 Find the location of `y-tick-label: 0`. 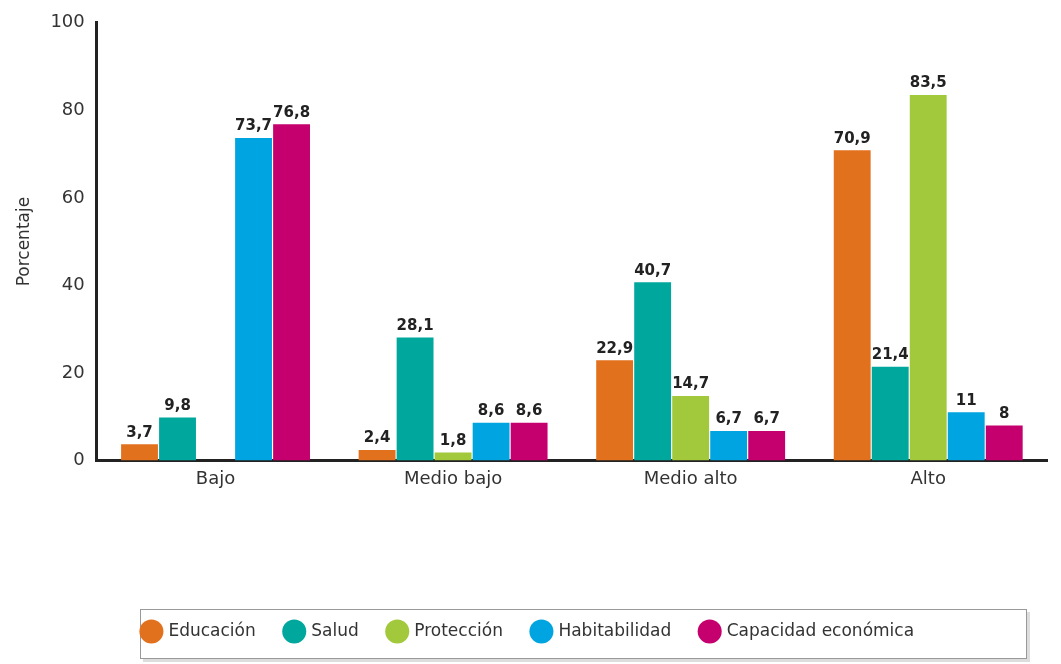

y-tick-label: 0 is located at coordinates (79, 459).